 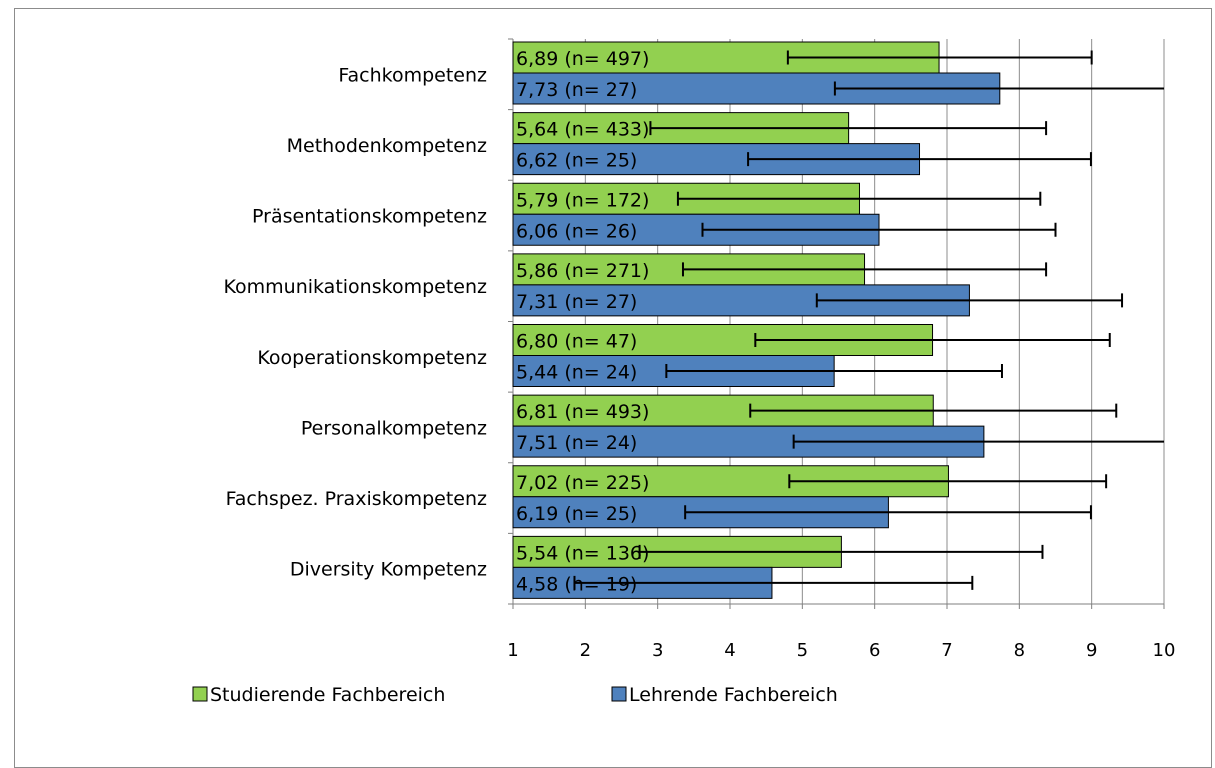 What do you see at coordinates (657, 650) in the screenshot?
I see `x-tick-label-3: 3` at bounding box center [657, 650].